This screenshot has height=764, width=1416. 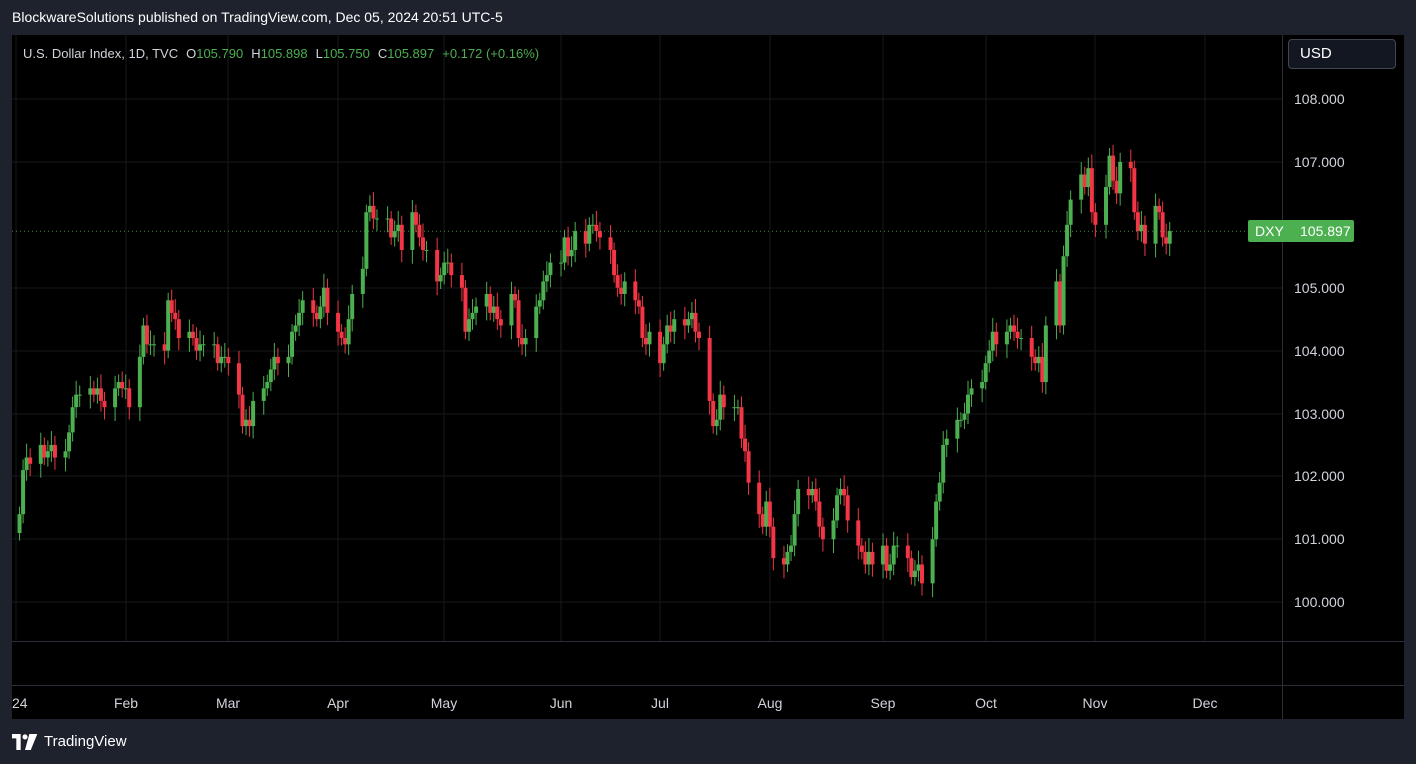 I want to click on x-tick-label: Dec, so click(x=1205, y=703).